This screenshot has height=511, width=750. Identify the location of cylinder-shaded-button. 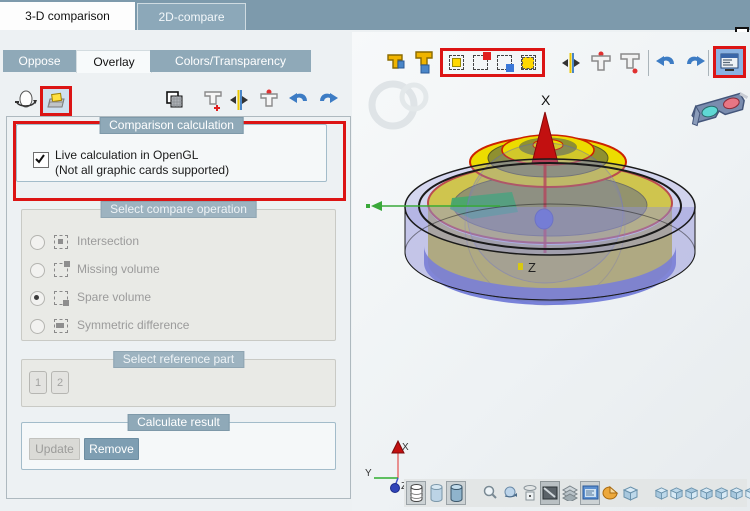
(456, 493).